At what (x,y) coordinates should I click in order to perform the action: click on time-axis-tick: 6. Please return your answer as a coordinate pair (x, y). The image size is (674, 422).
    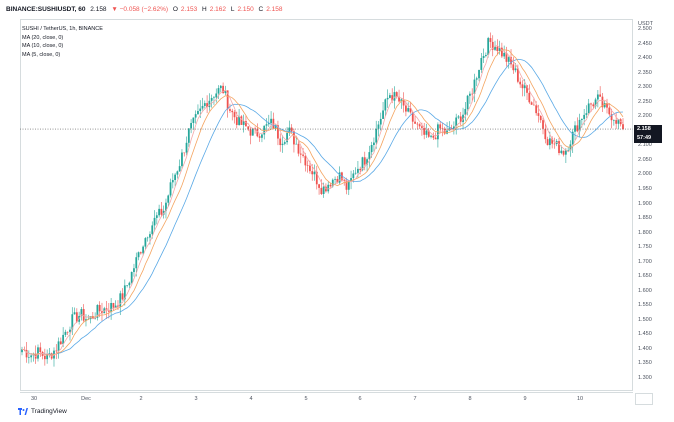
    Looking at the image, I should click on (360, 399).